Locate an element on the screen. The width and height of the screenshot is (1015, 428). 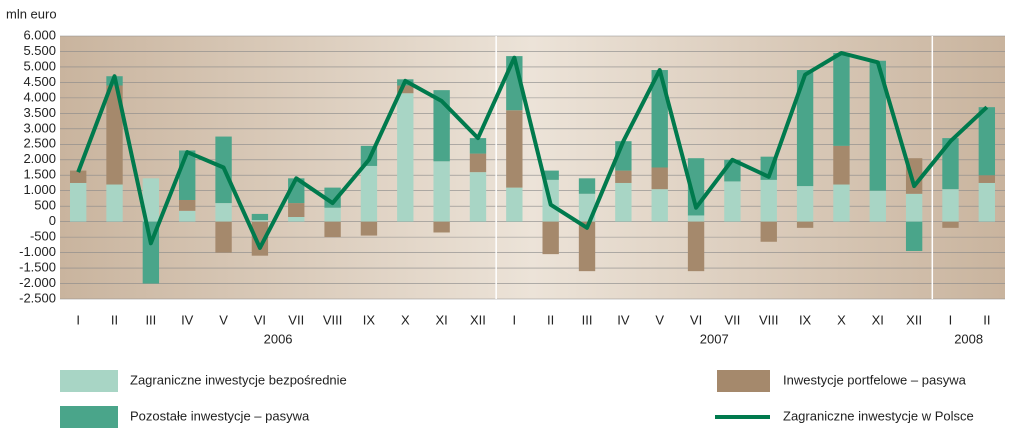
legend-label: Zagraniczne inwestycje w Polsce is located at coordinates (878, 415).